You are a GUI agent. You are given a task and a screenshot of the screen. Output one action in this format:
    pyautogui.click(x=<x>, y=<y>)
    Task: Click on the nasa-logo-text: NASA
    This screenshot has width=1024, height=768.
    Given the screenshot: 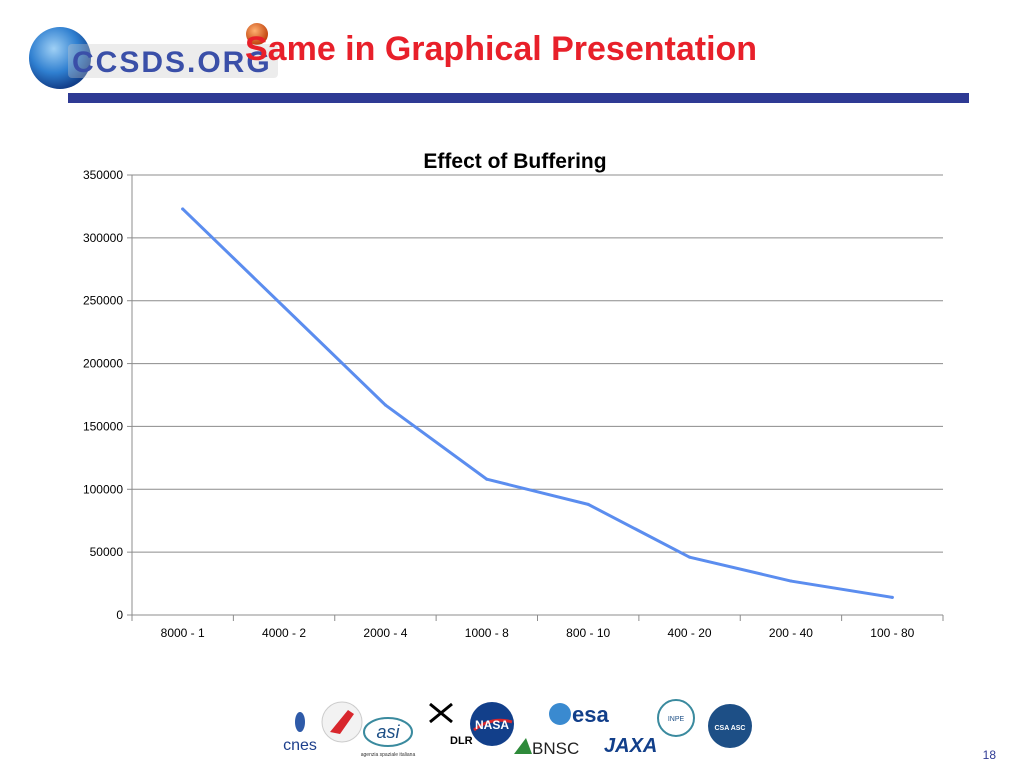 What is the action you would take?
    pyautogui.click(x=492, y=725)
    